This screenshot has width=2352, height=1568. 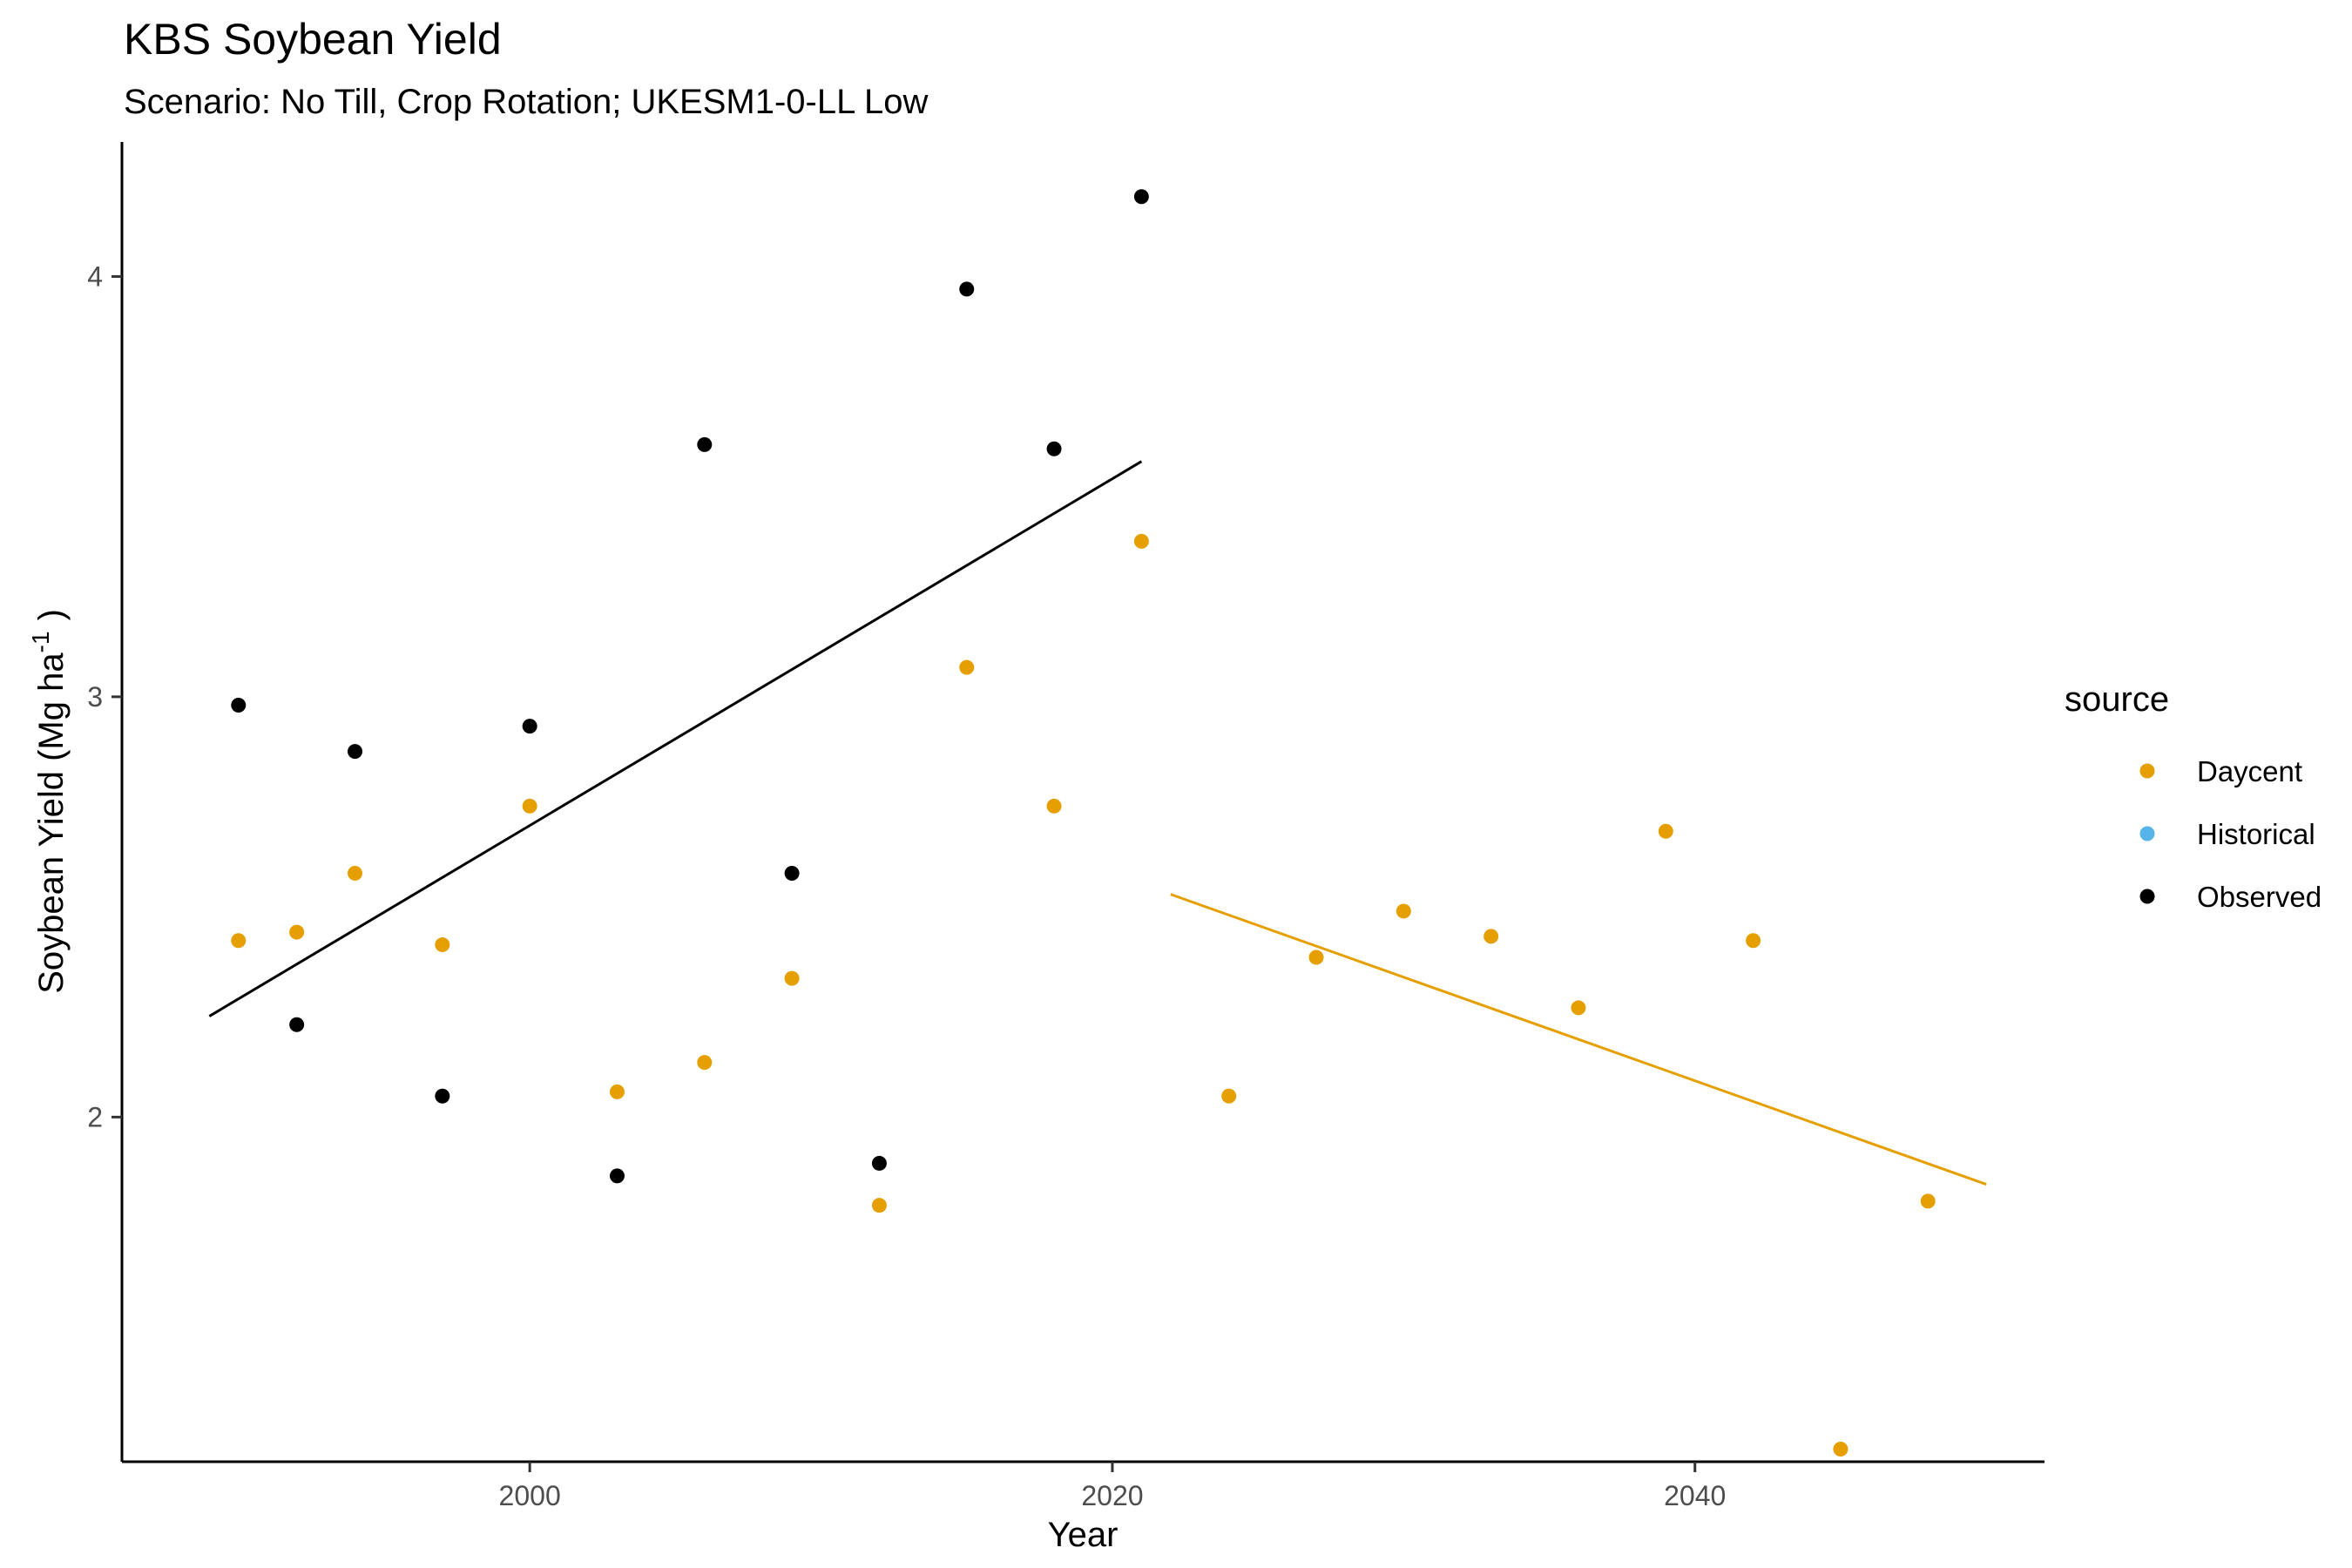 What do you see at coordinates (2250, 771) in the screenshot?
I see `legend-label-daycent: Daycent` at bounding box center [2250, 771].